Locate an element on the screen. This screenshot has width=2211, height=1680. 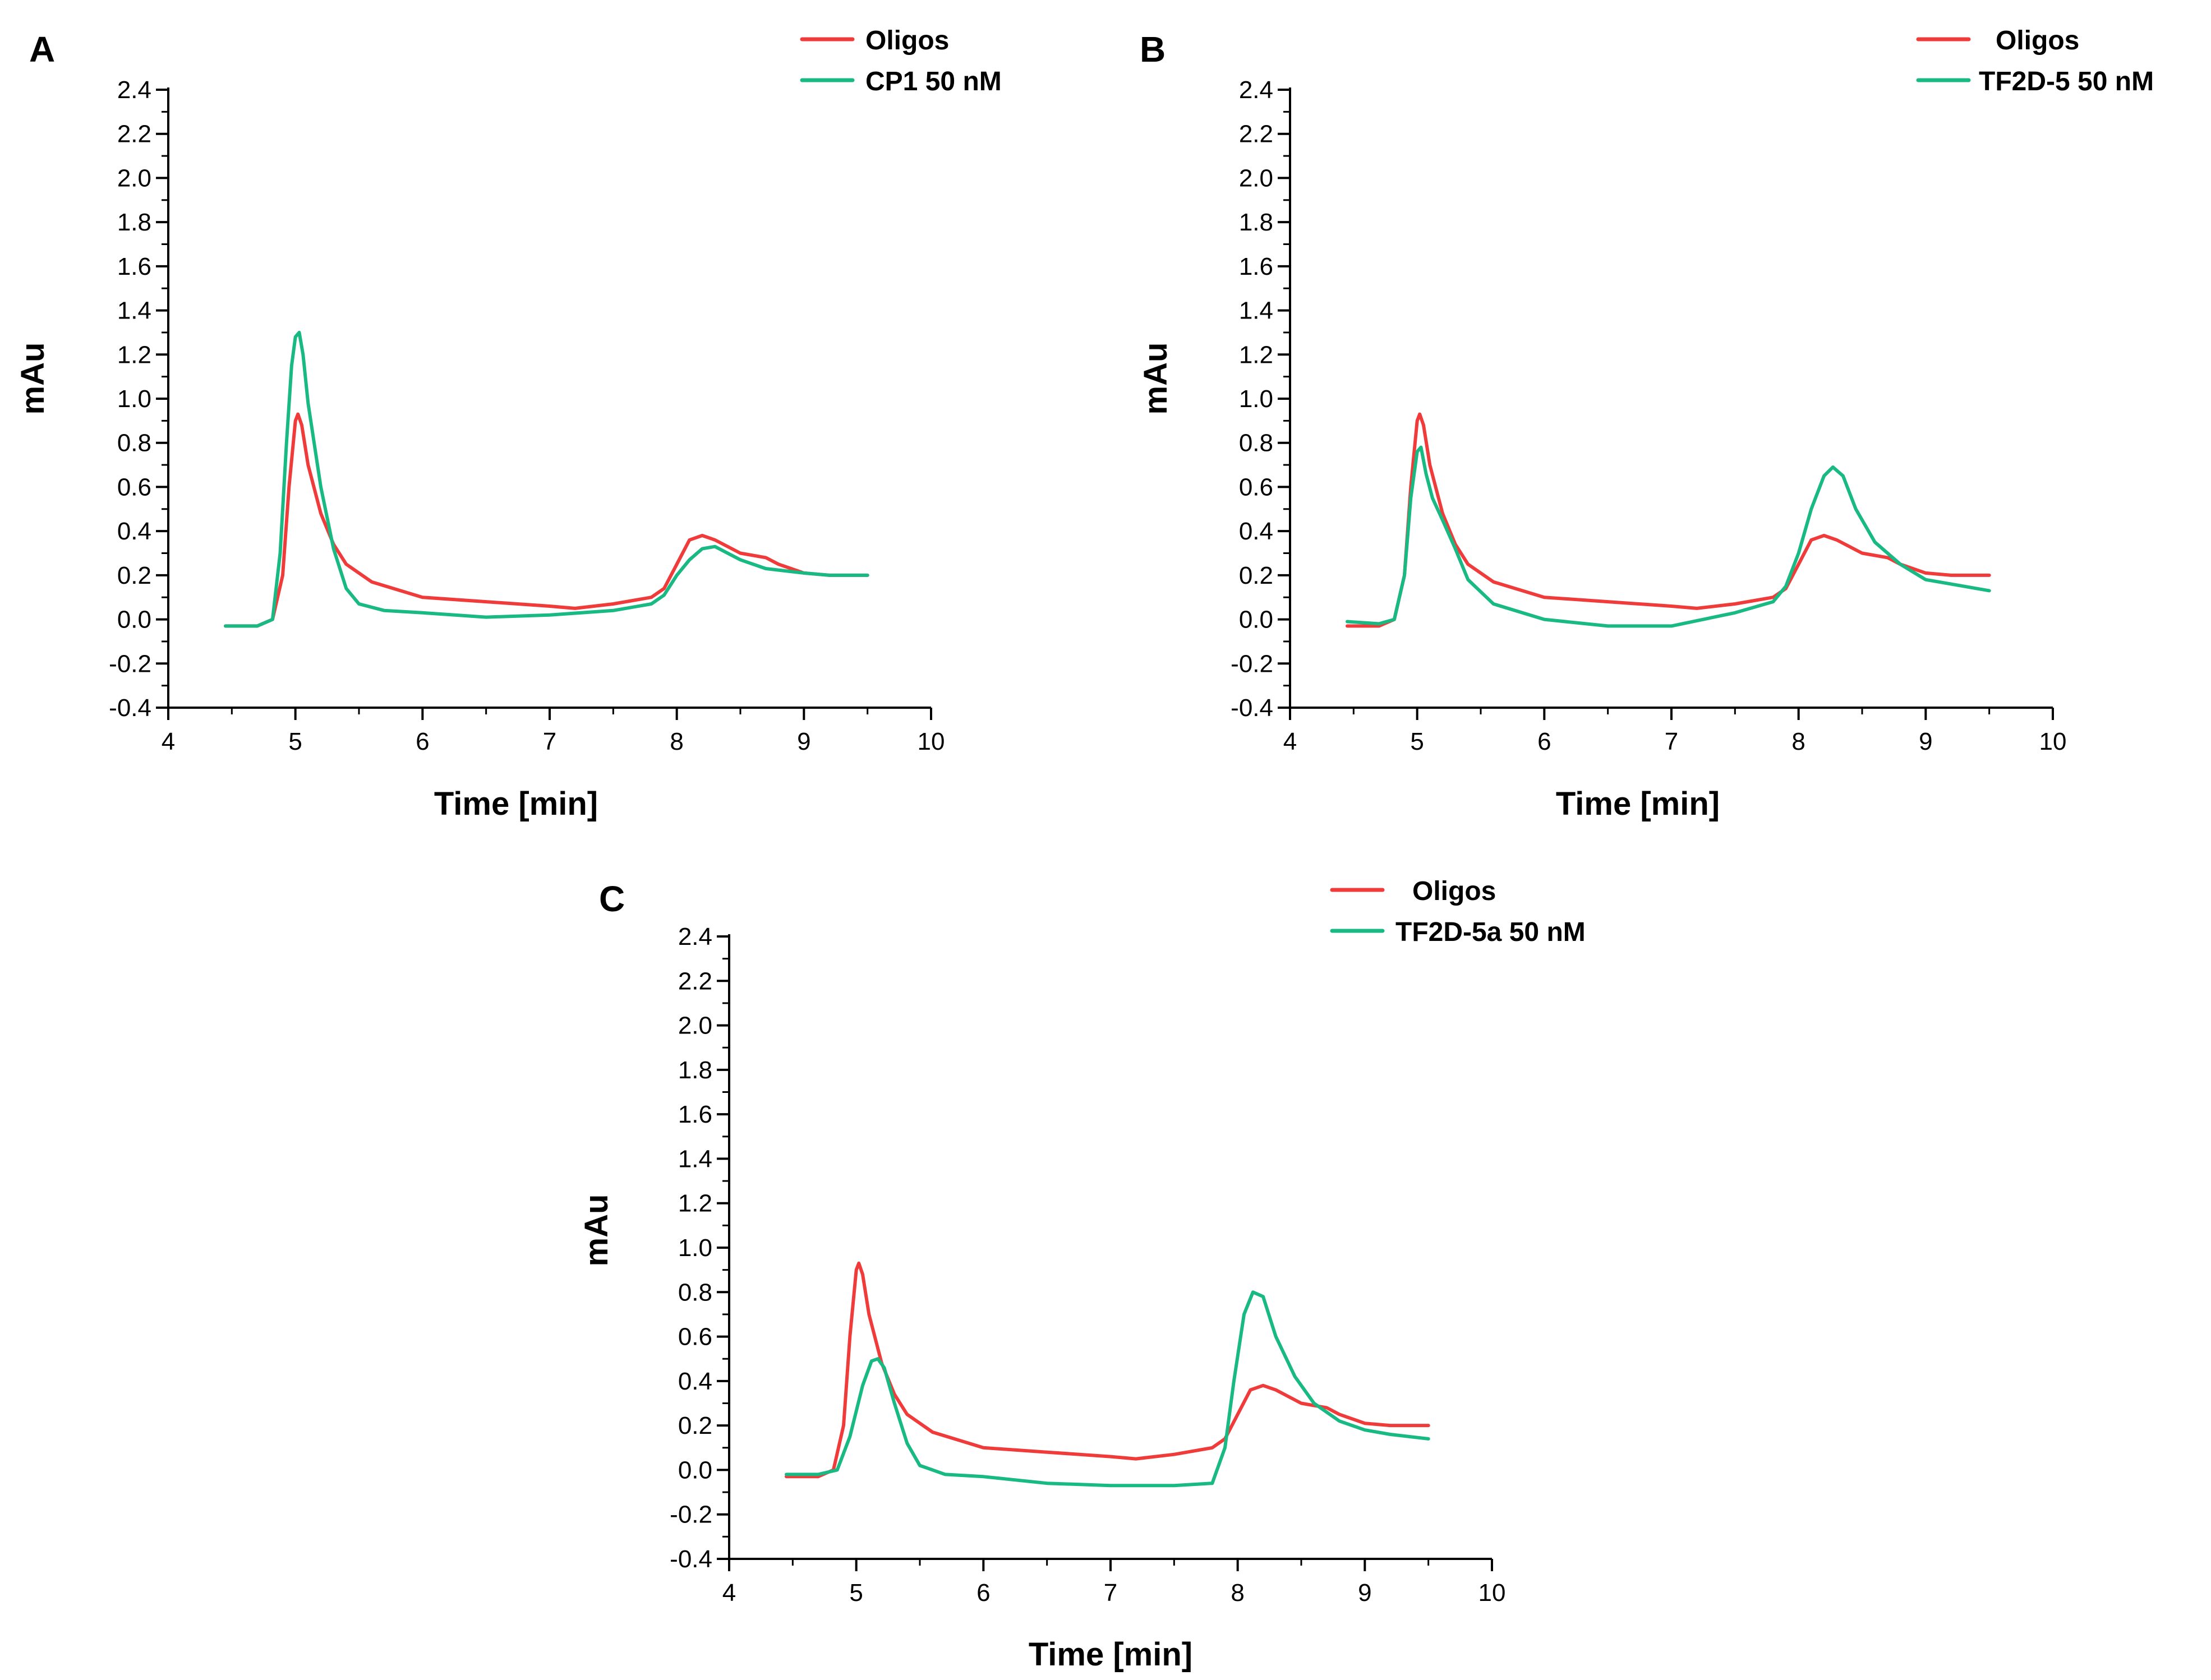
panel-a-x-tick-label: 9 is located at coordinates (803, 741).